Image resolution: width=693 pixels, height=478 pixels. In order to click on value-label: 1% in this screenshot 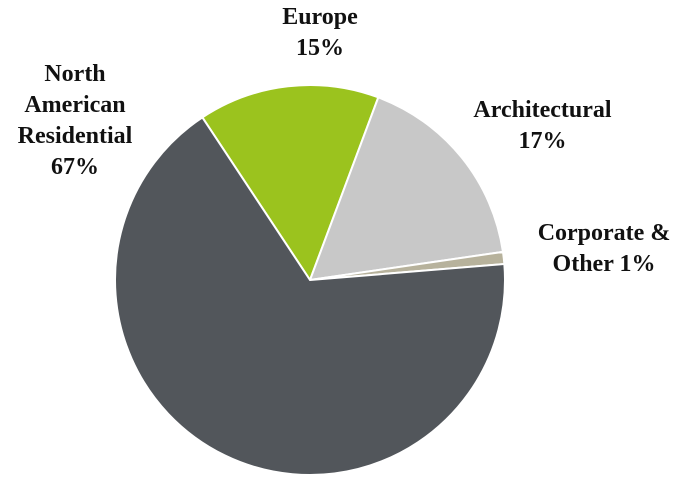, I will do `click(637, 264)`.